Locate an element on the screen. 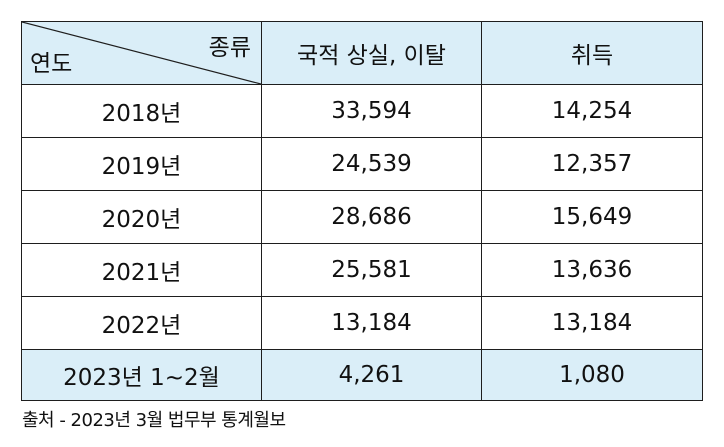 The image size is (724, 447). table-row: 2019년 24,539 12,357 is located at coordinates (362, 164).